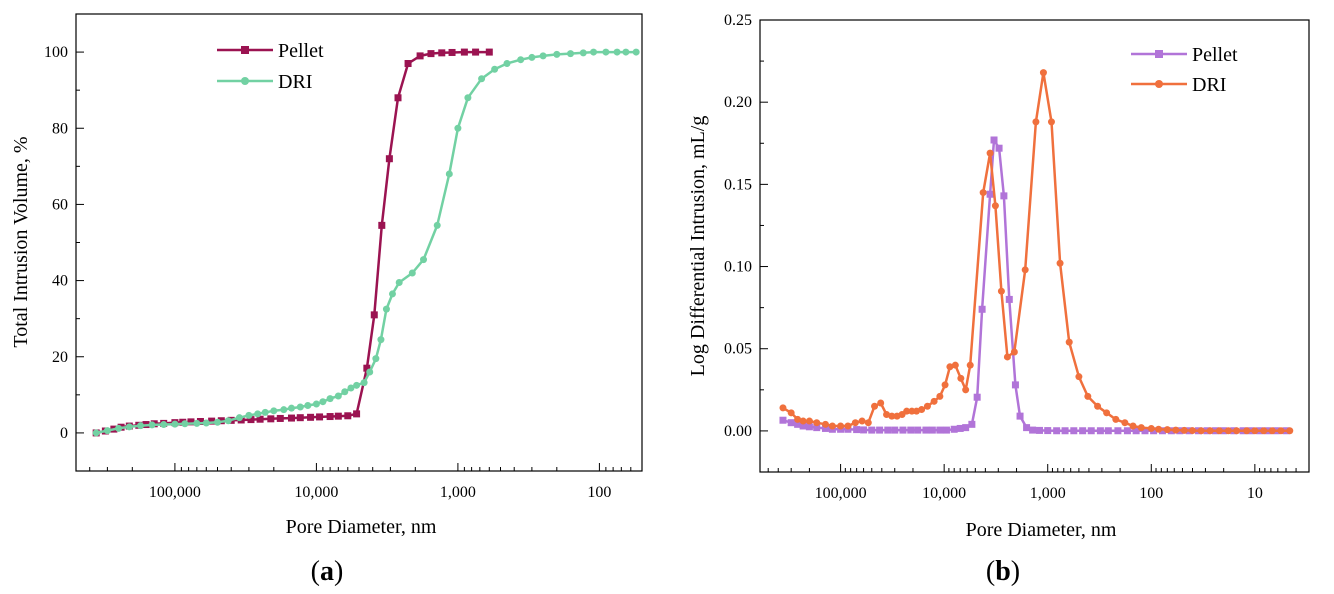 This screenshot has height=594, width=1334. What do you see at coordinates (1215, 55) in the screenshot?
I see `legend-label-pellet: Pellet` at bounding box center [1215, 55].